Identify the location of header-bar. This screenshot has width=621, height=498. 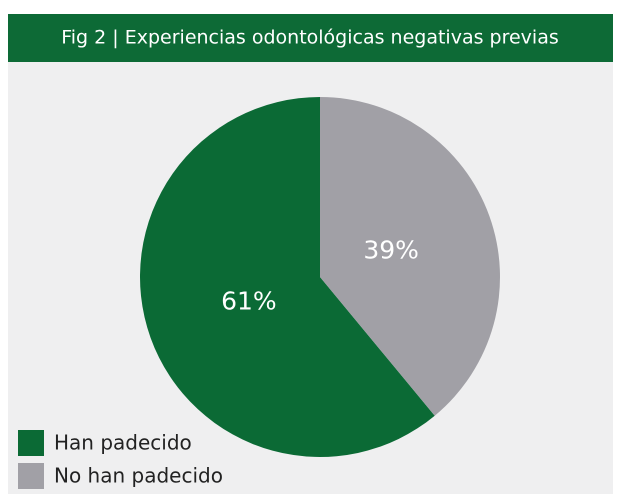
(310, 38).